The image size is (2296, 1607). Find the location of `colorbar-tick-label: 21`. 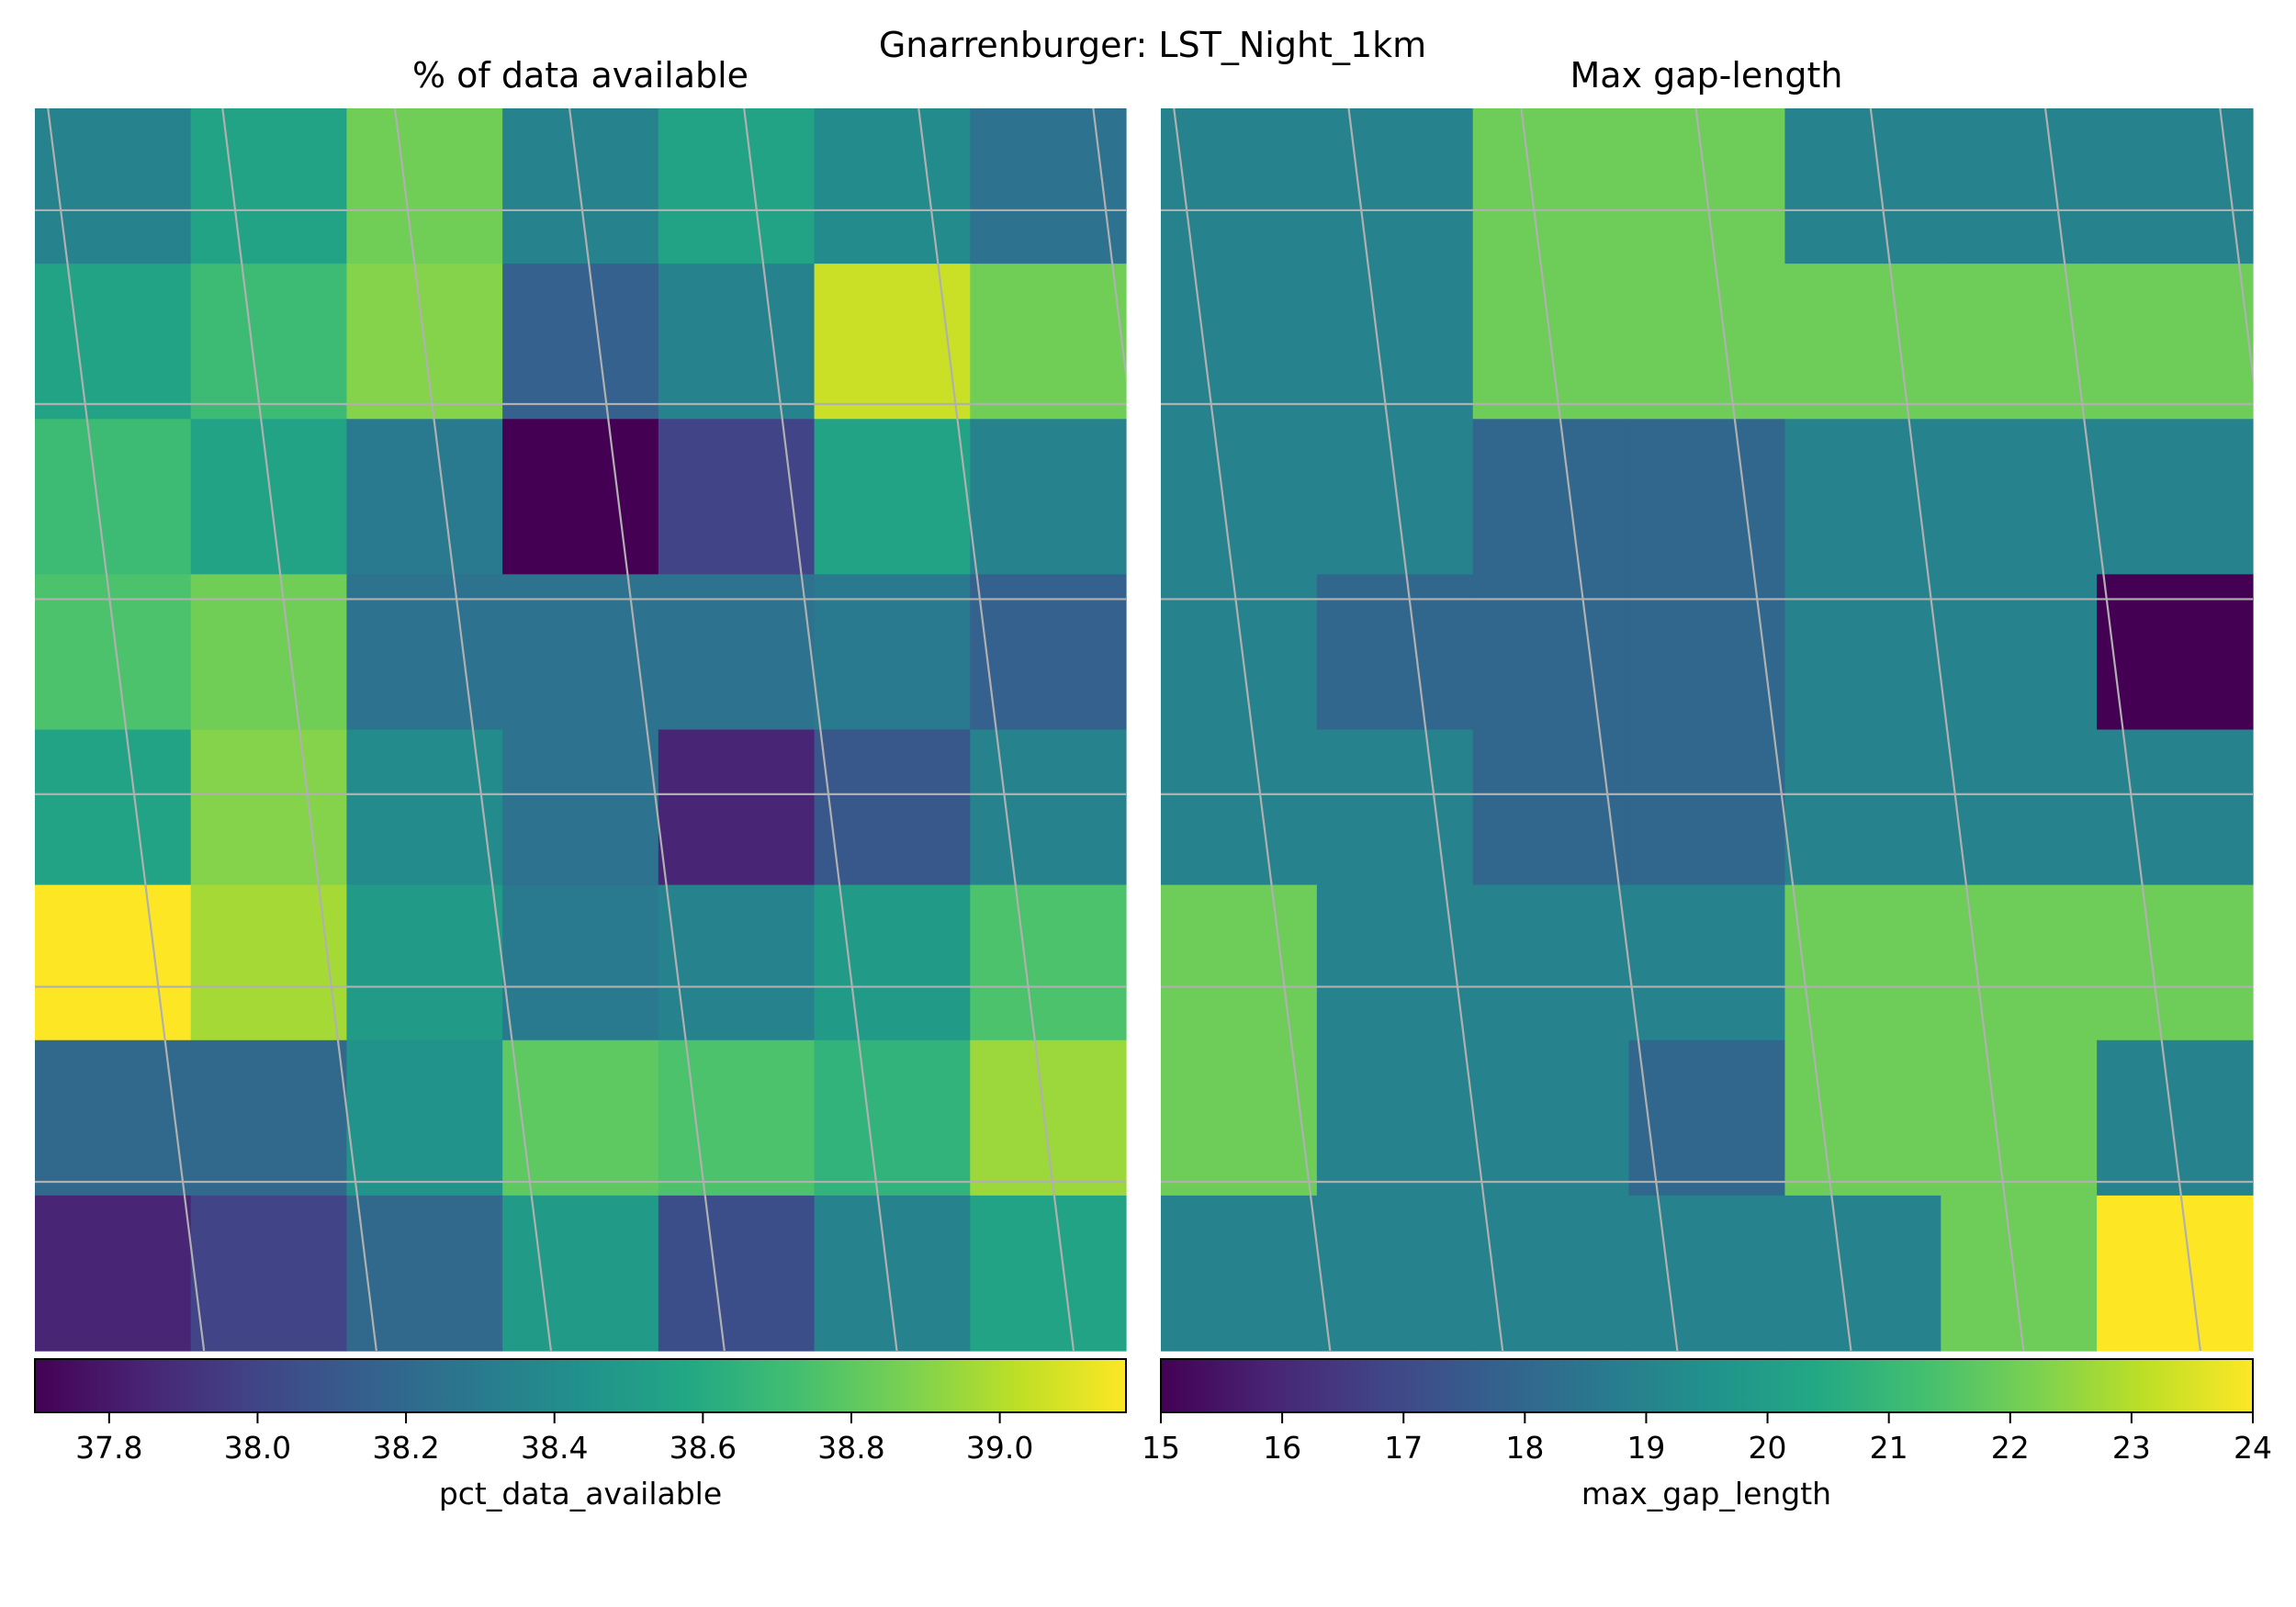

colorbar-tick-label: 21 is located at coordinates (1889, 1448).